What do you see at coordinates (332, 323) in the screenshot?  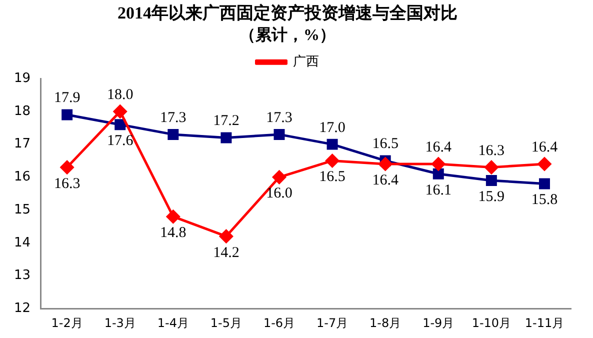 I see `x-tick-label: 1-7月` at bounding box center [332, 323].